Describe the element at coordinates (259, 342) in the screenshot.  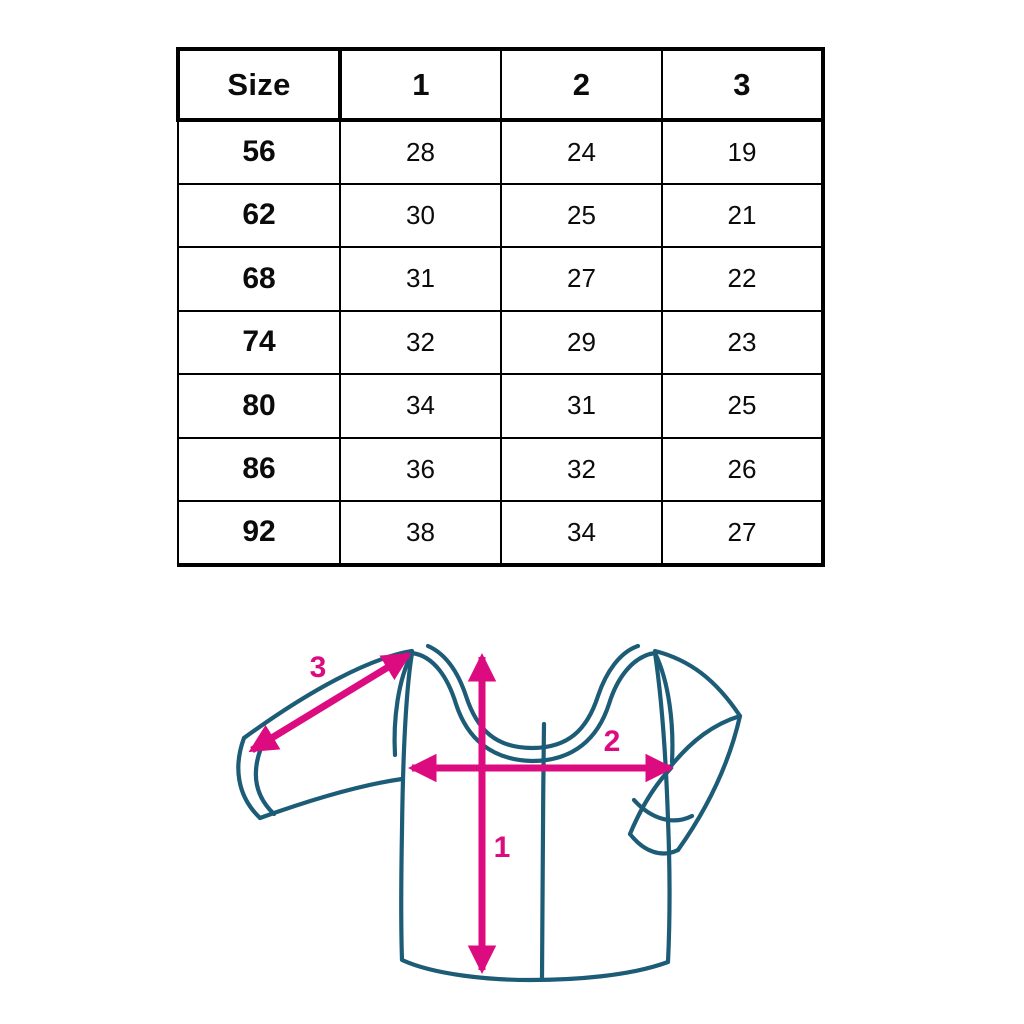
I see `cell-size: 74` at that location.